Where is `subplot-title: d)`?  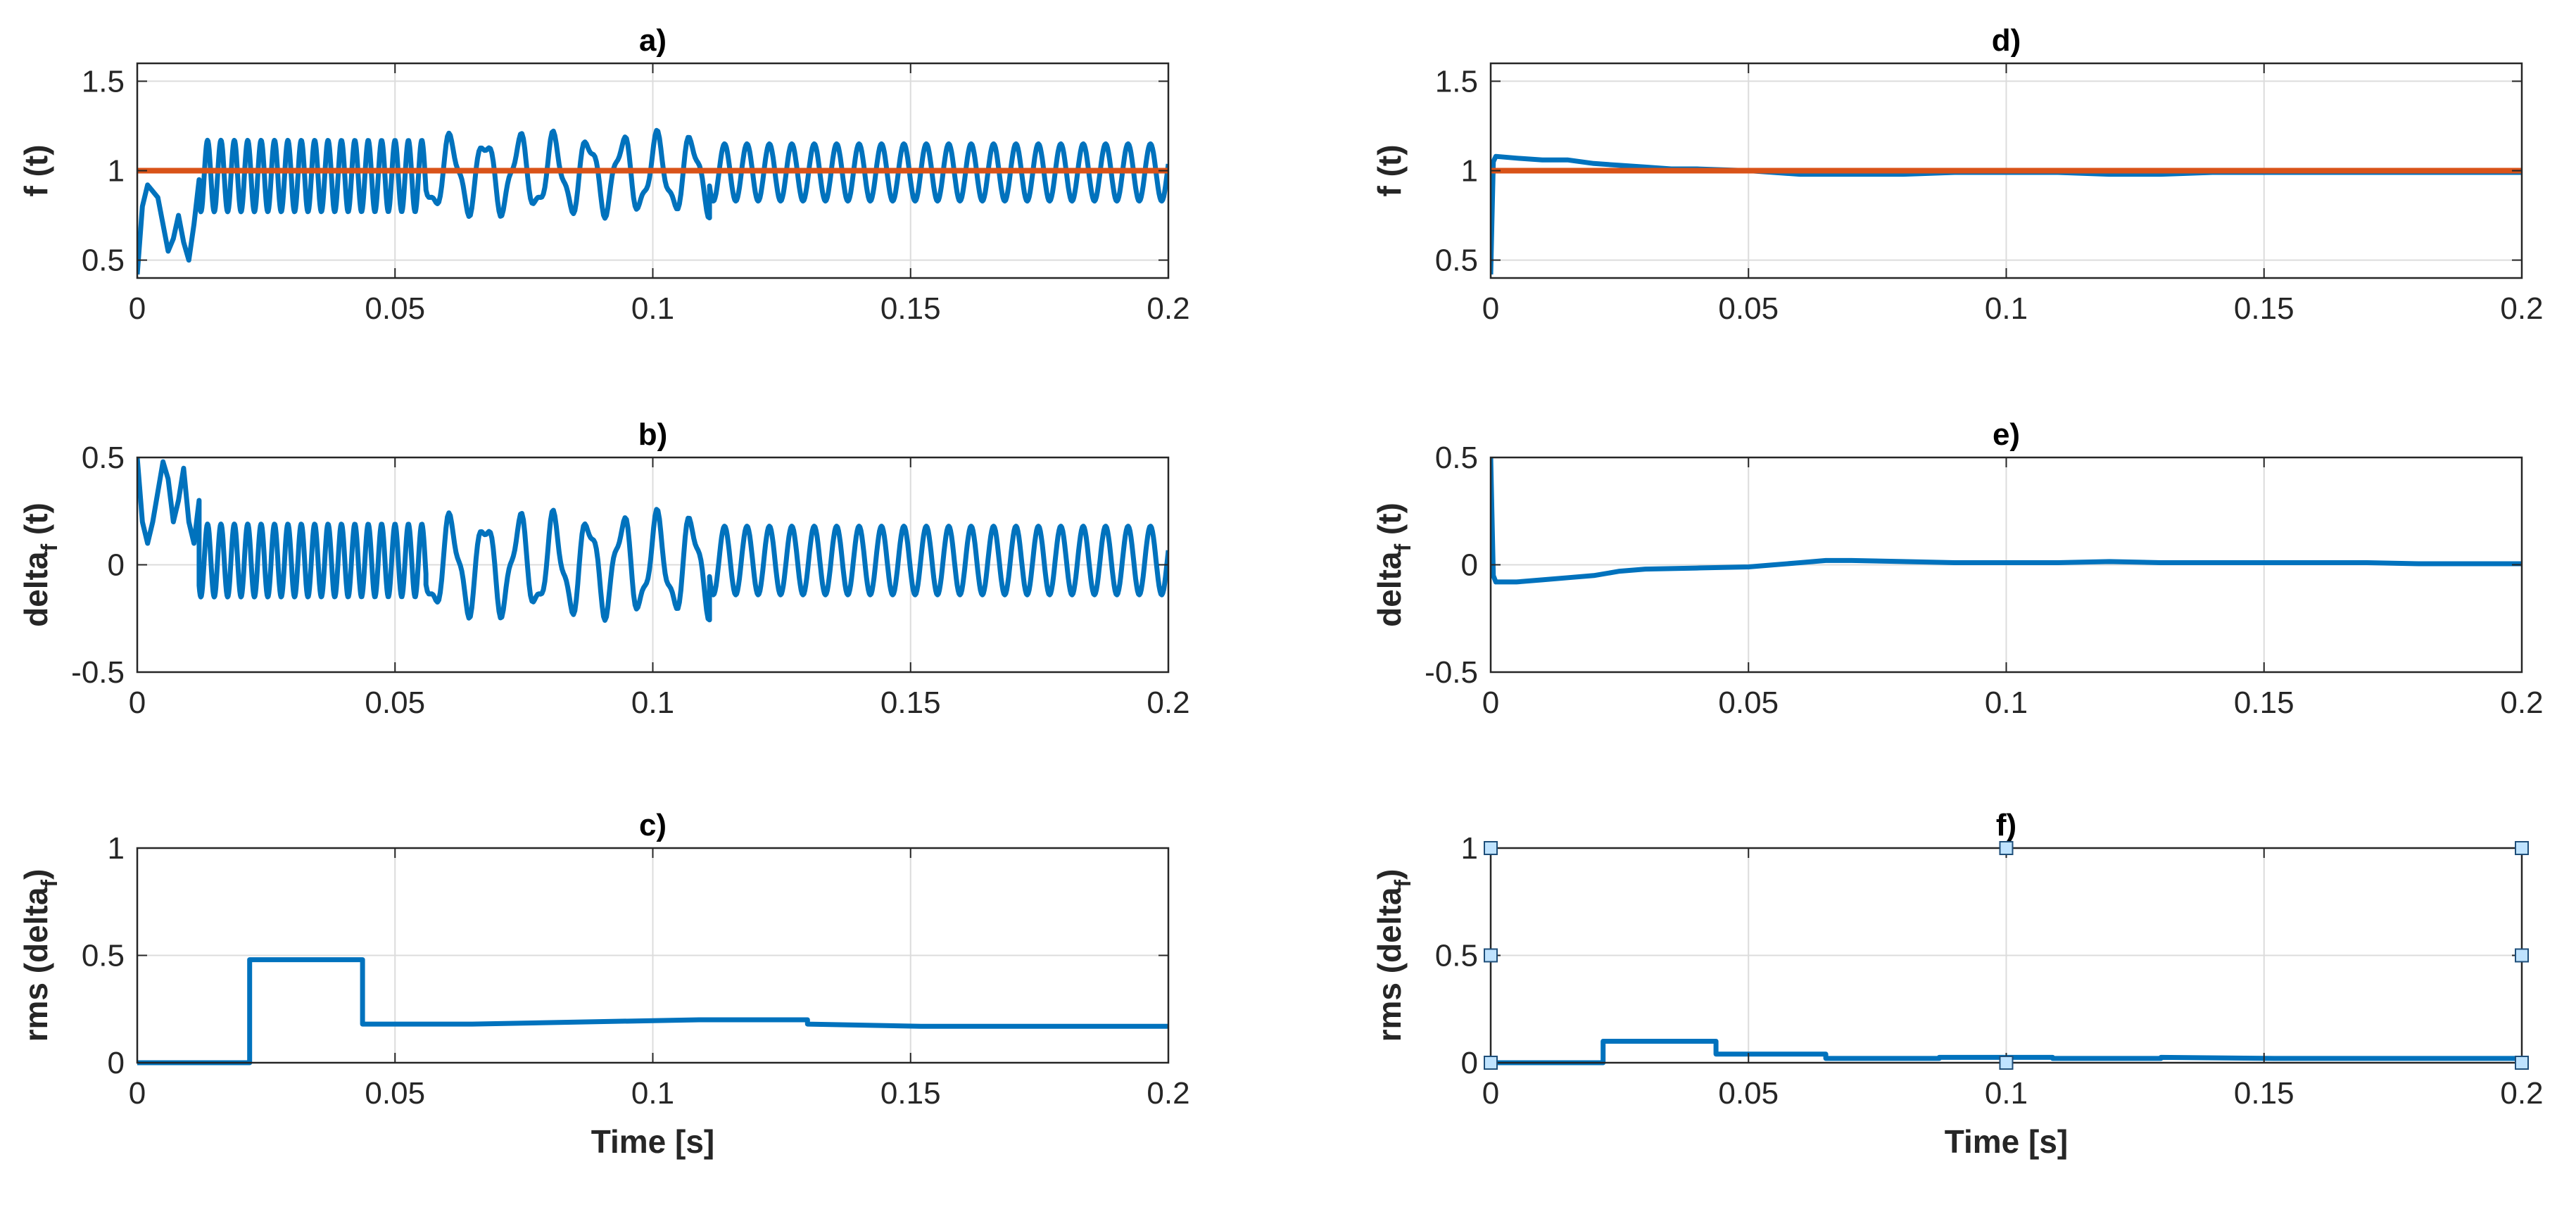 subplot-title: d) is located at coordinates (2006, 40).